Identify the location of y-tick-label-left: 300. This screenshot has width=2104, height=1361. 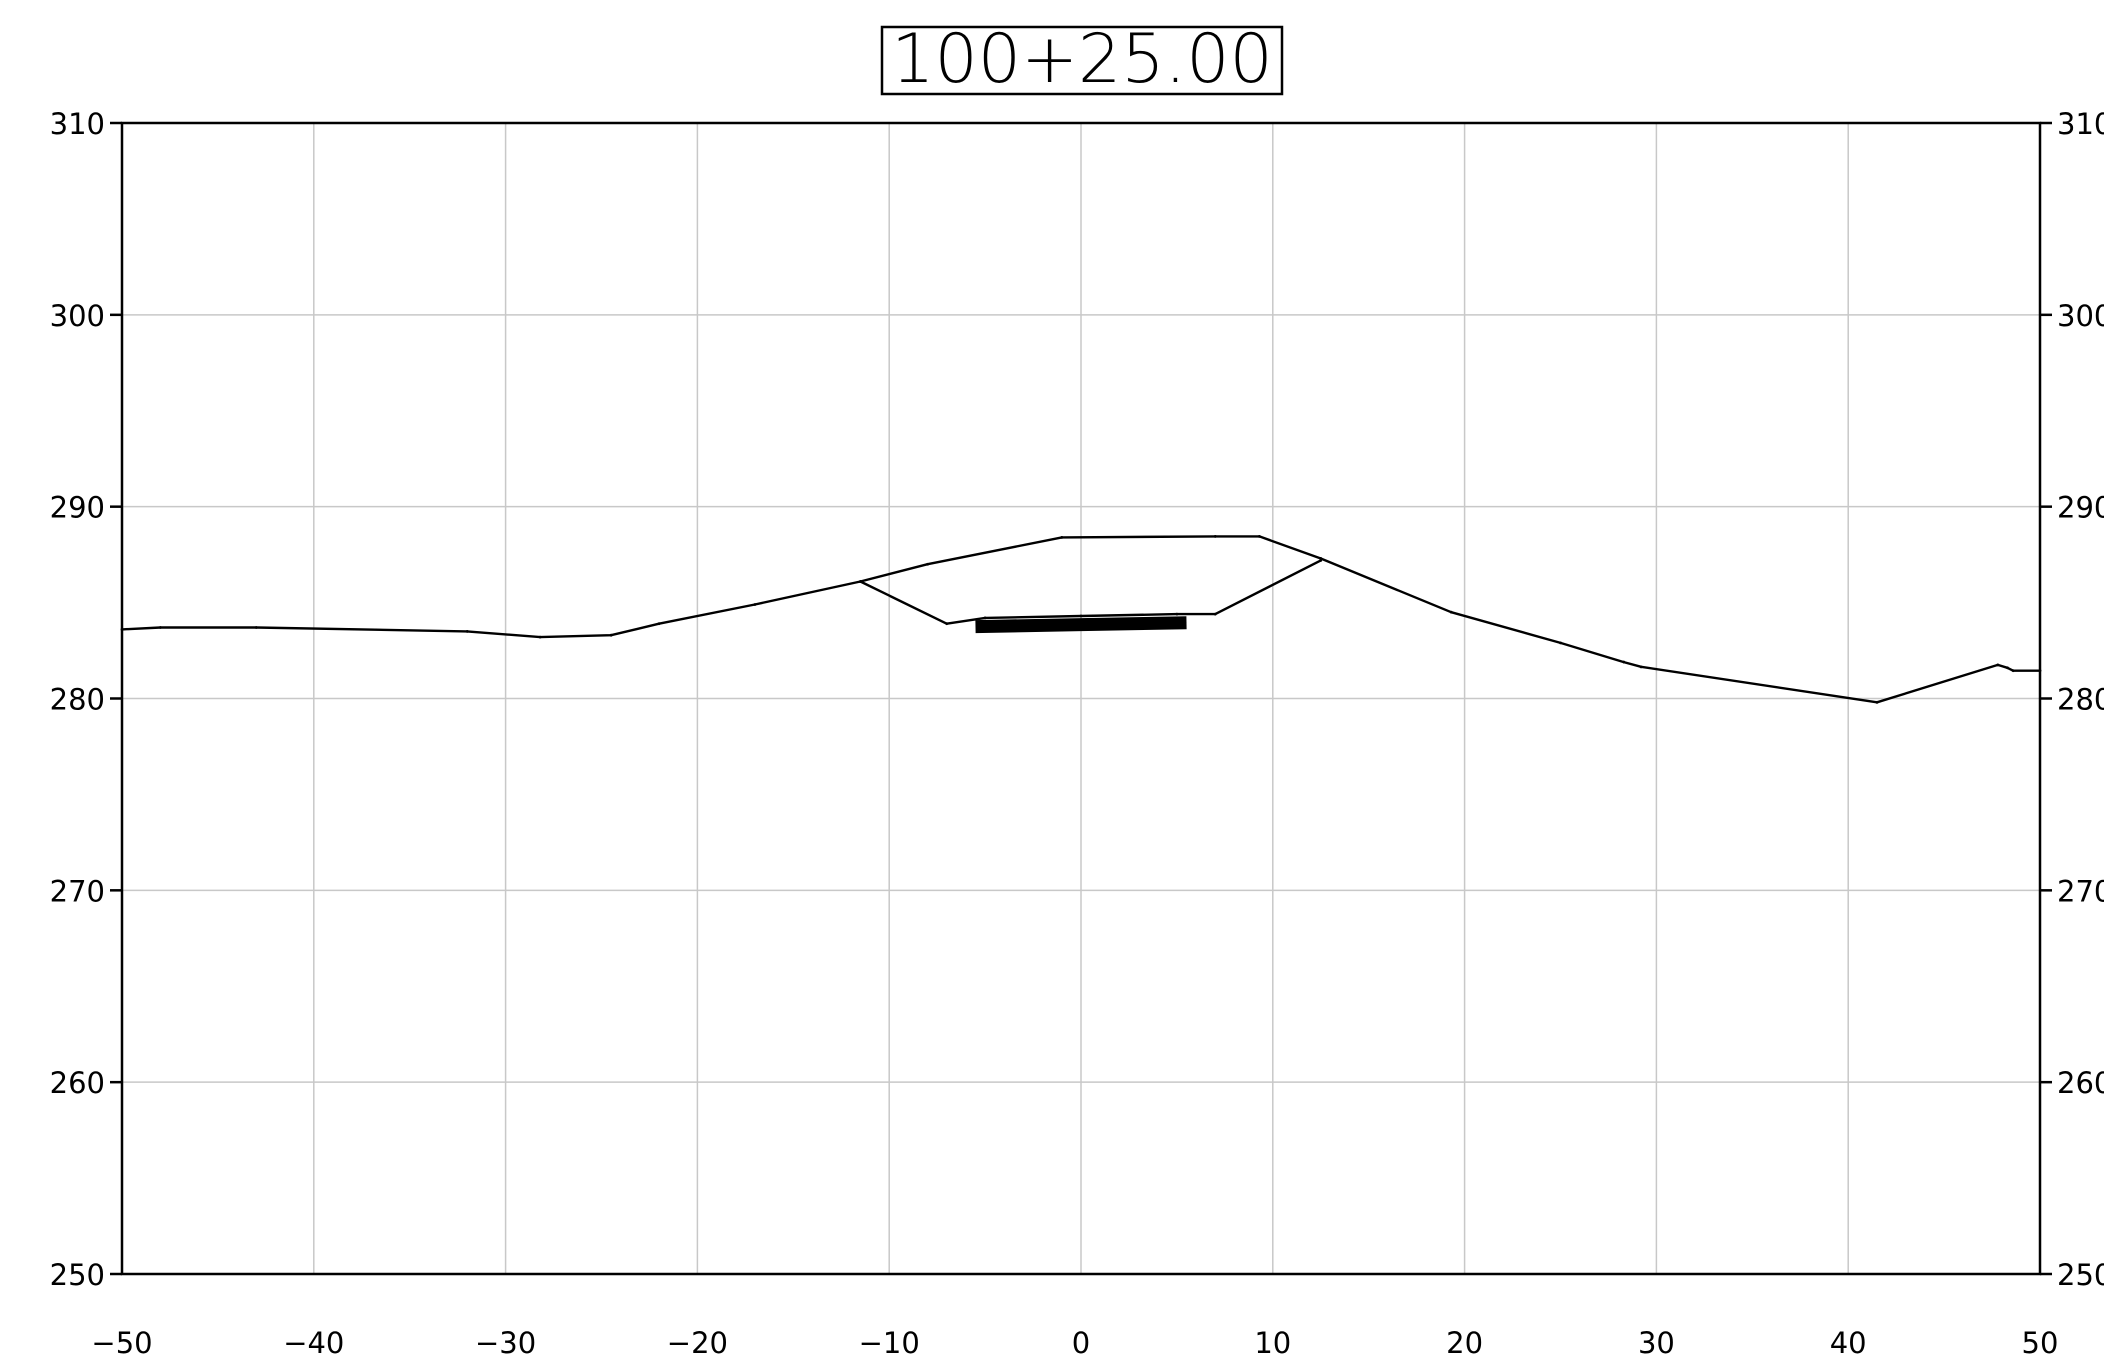
(77, 316).